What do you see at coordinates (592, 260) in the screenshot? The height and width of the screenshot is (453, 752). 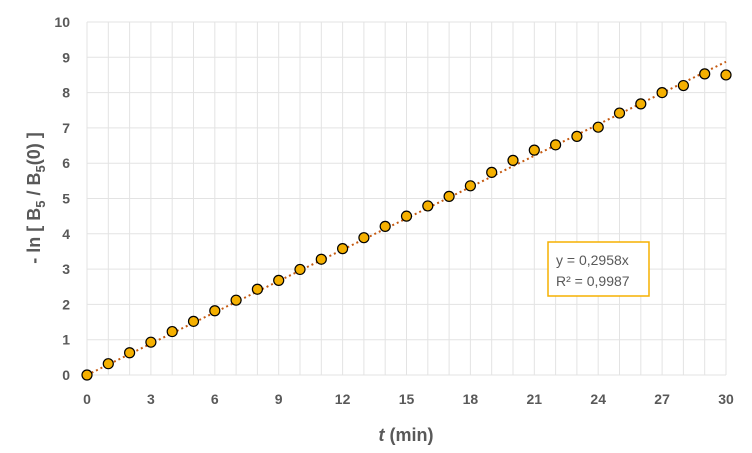 I see `trendline-equation: y = 0,2958x` at bounding box center [592, 260].